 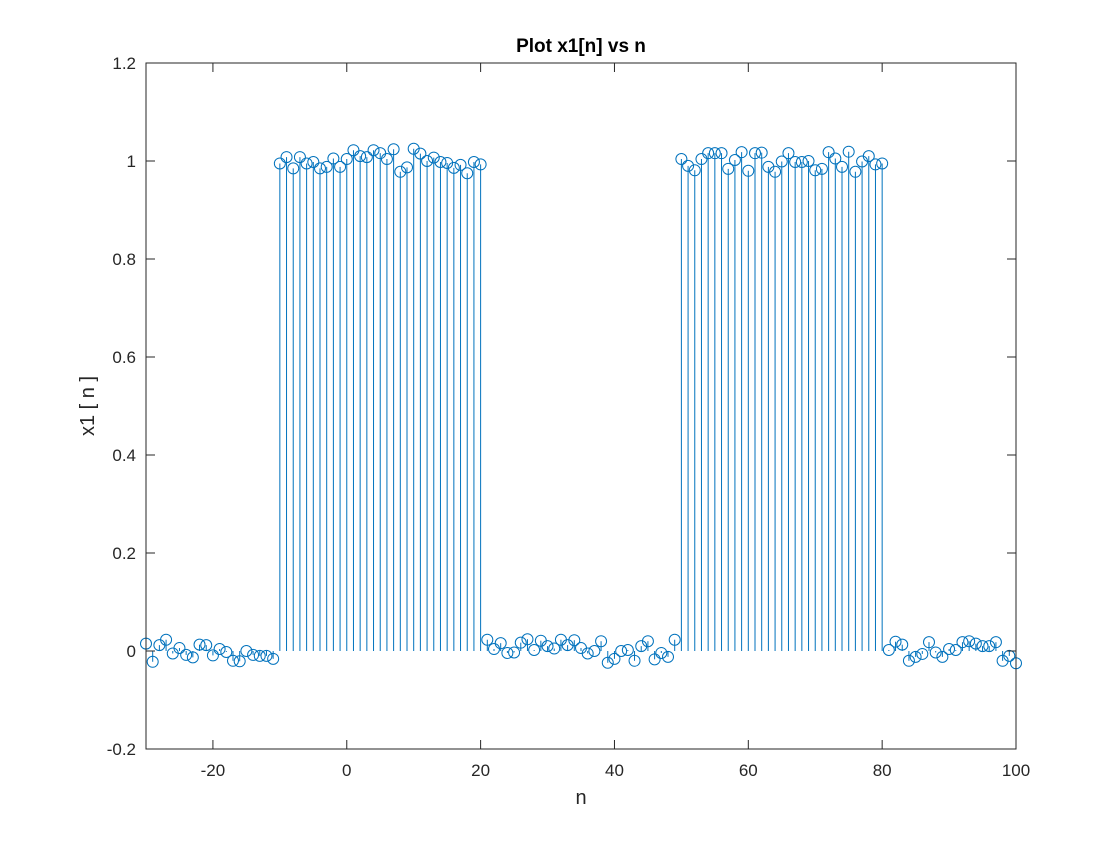 What do you see at coordinates (124, 259) in the screenshot?
I see `y-tick-label: 0.8` at bounding box center [124, 259].